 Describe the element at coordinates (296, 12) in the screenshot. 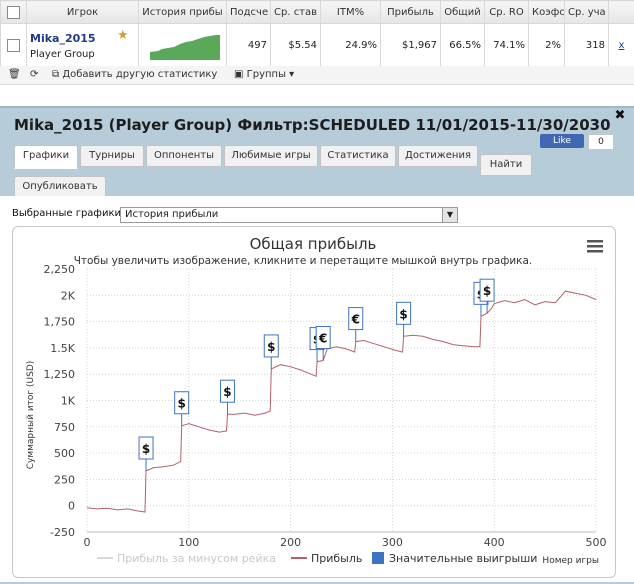

I see `col-header-avg-stake: Ср. став` at that location.